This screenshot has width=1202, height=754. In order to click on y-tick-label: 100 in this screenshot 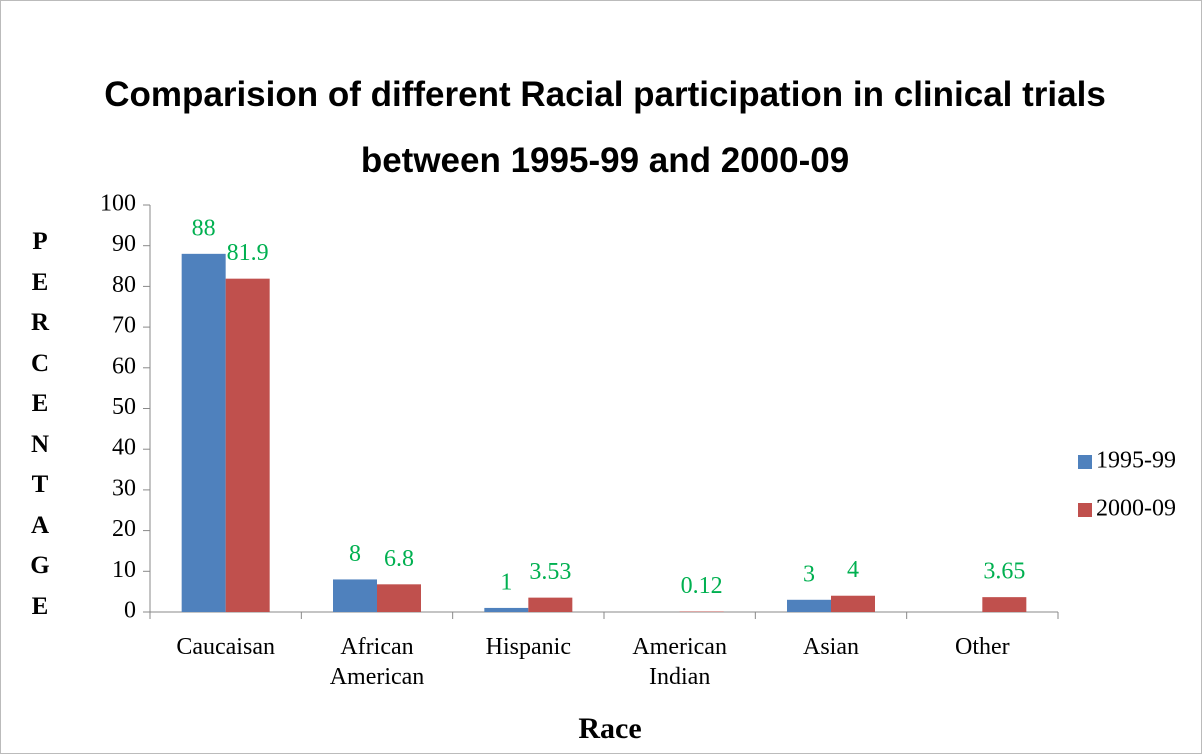, I will do `click(118, 204)`.